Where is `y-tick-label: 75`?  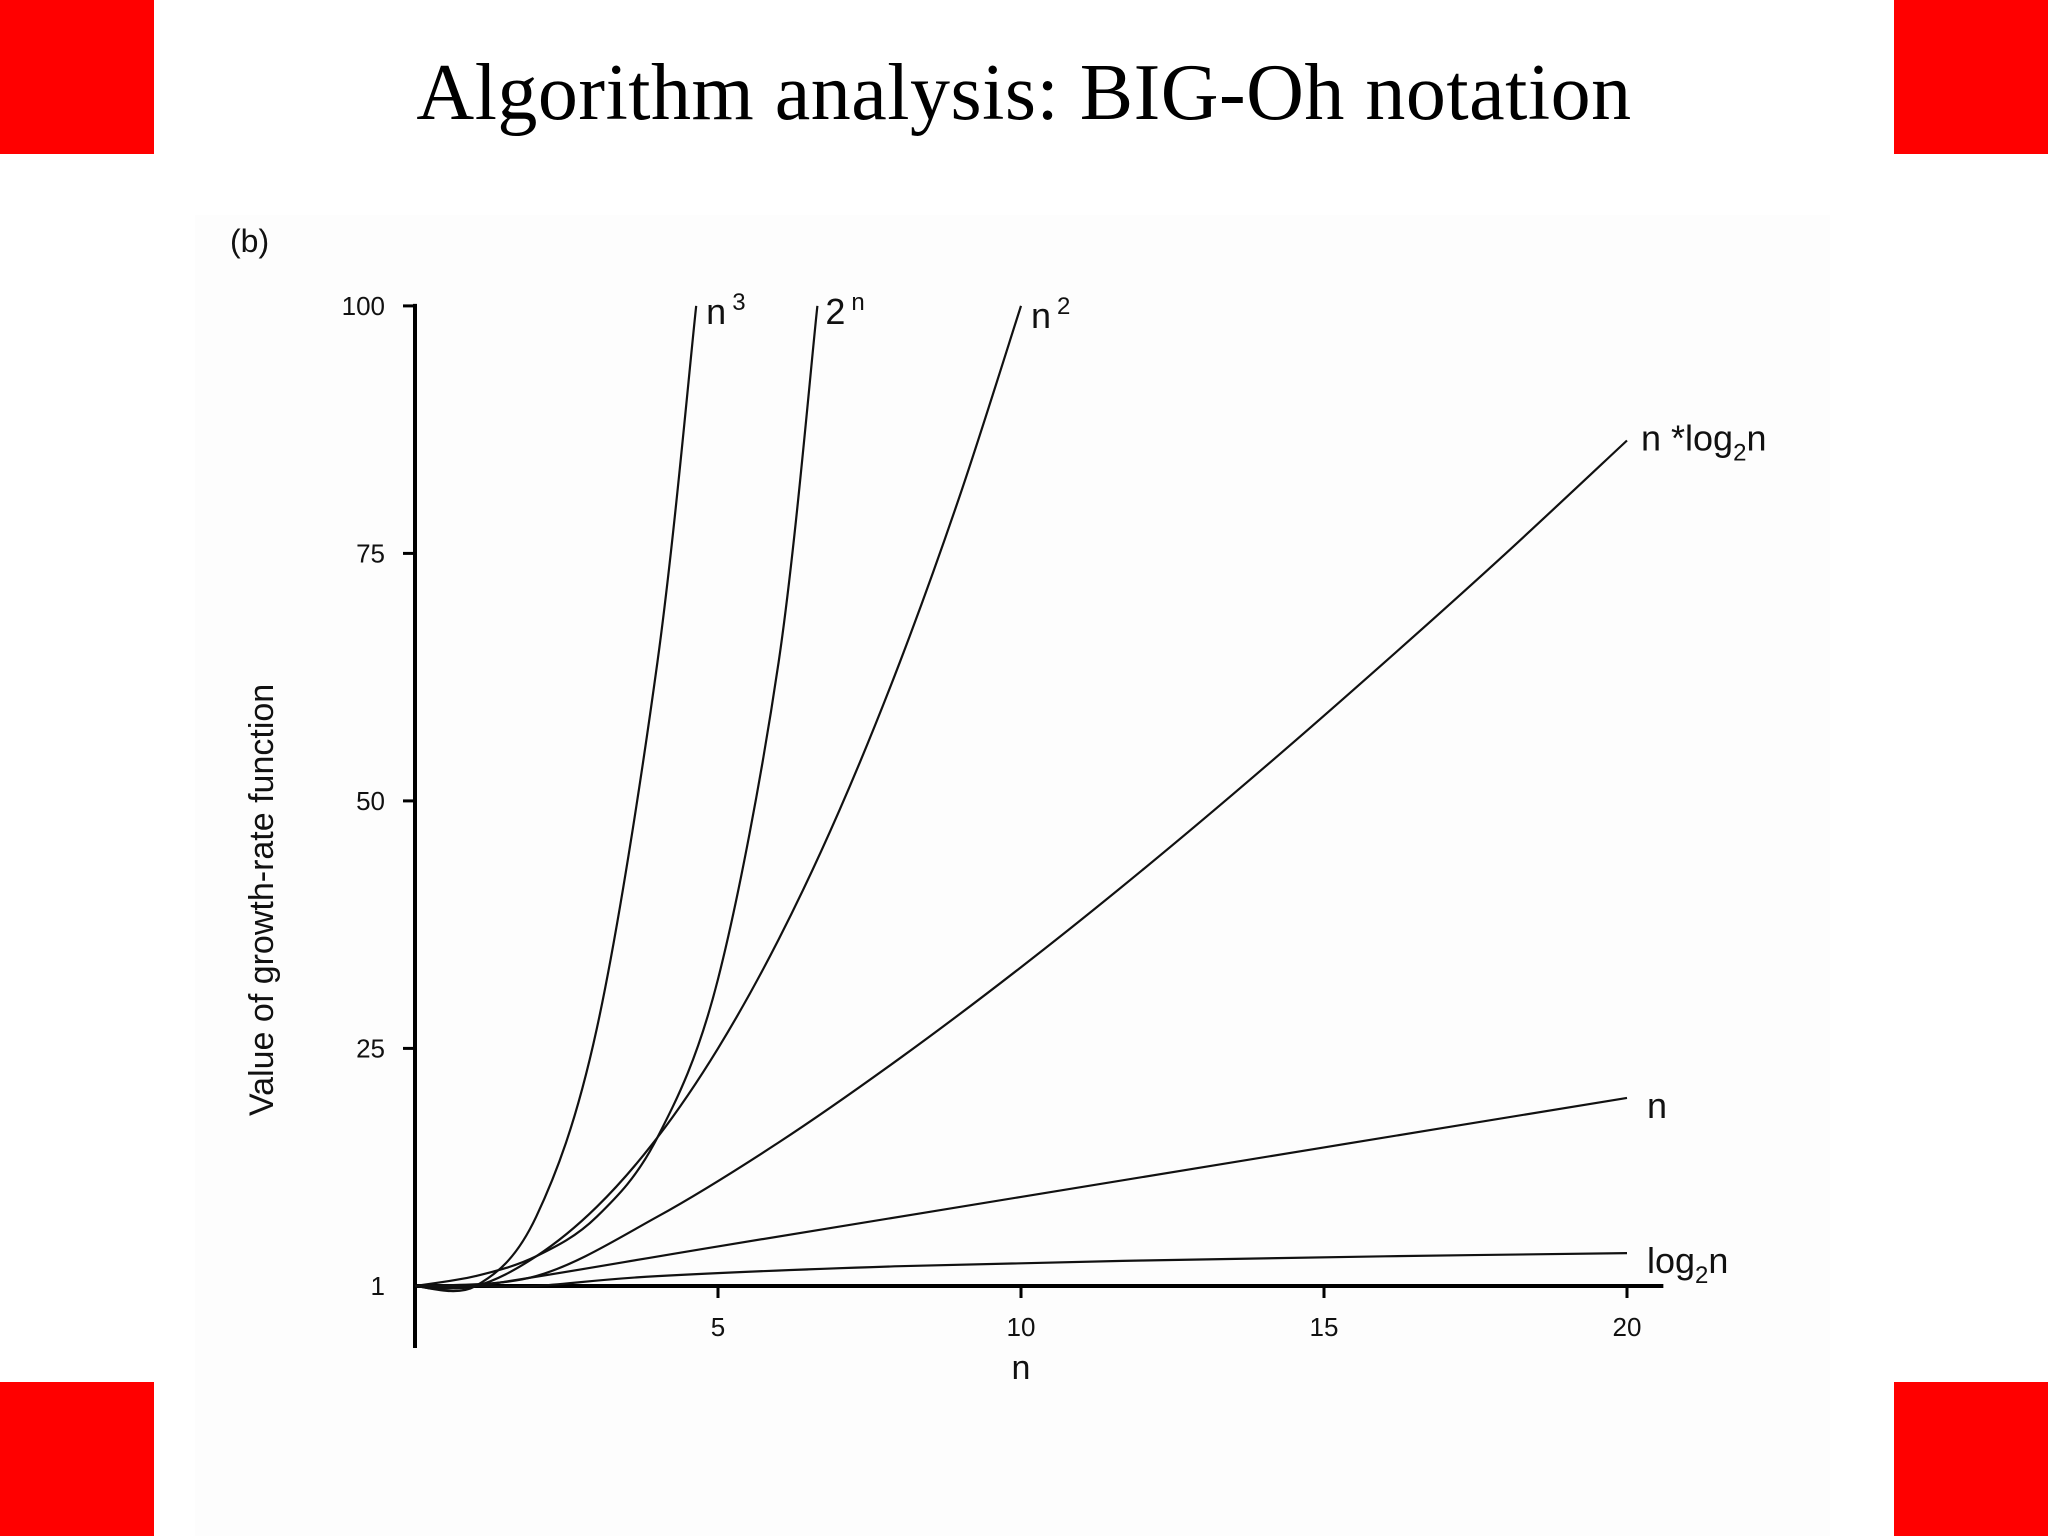
y-tick-label: 75 is located at coordinates (370, 553).